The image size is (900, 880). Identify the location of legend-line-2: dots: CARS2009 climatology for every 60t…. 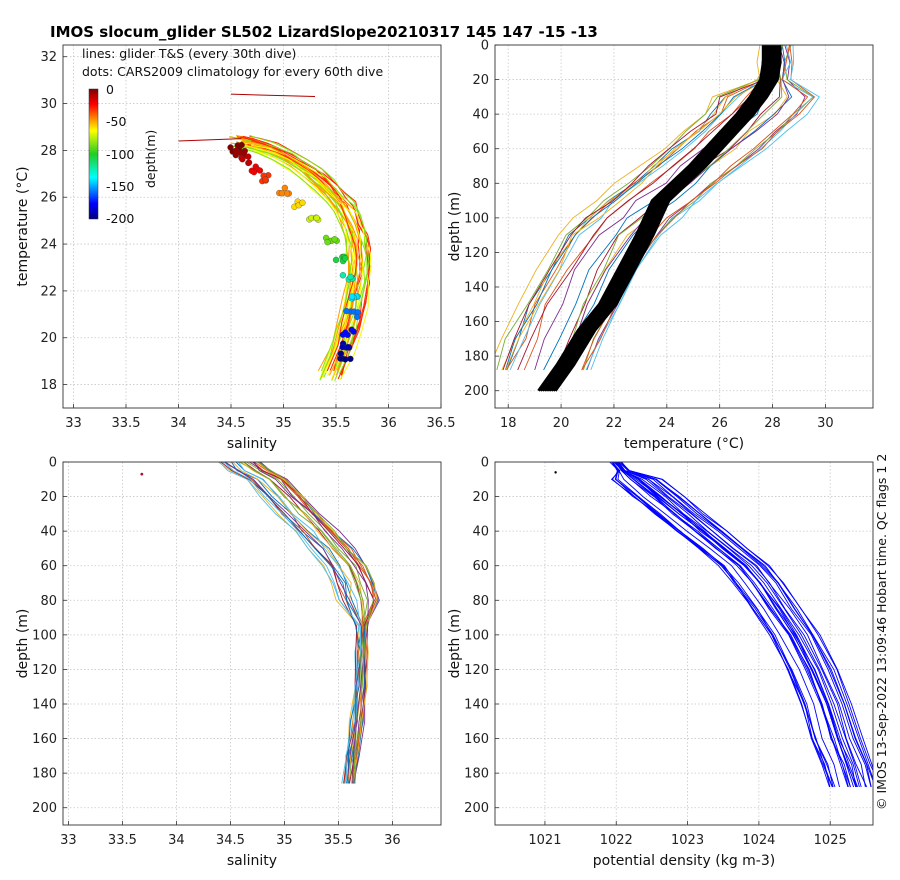
(232, 71).